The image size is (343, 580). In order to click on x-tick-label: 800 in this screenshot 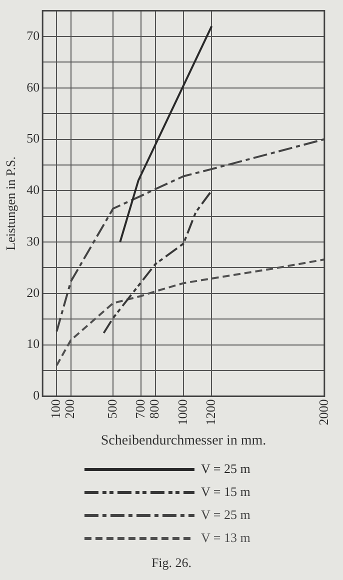, I will do `click(154, 409)`.